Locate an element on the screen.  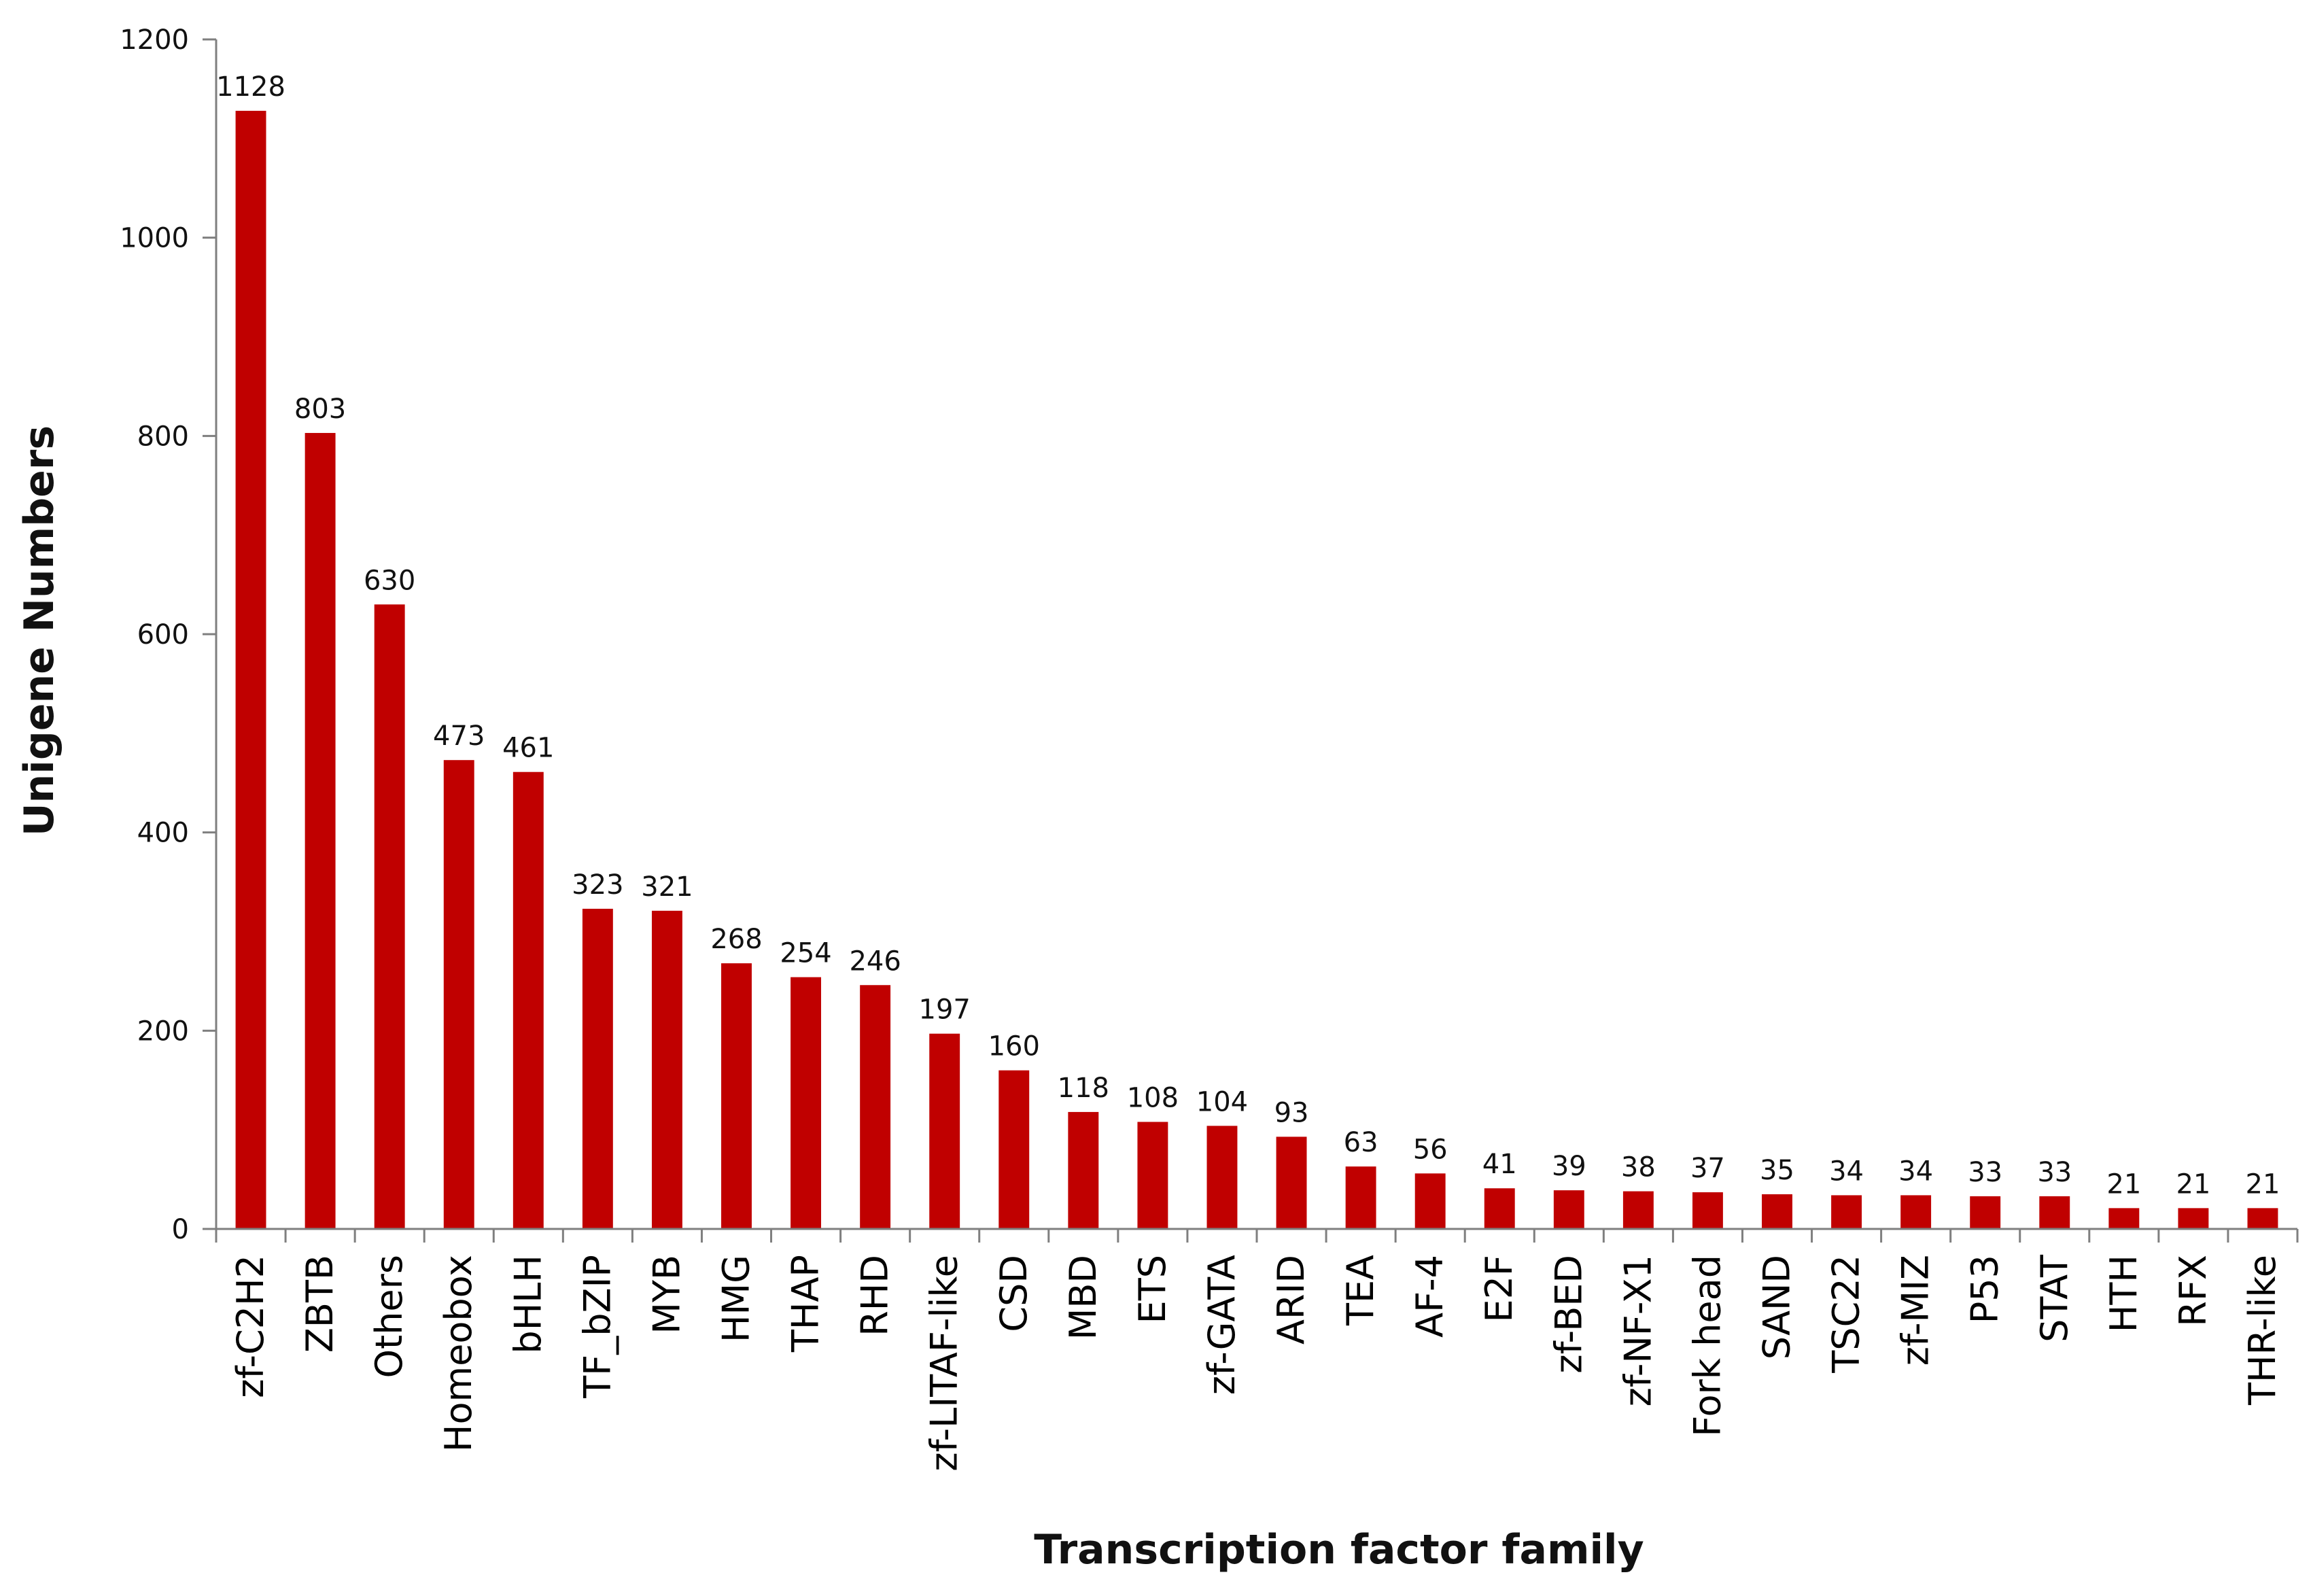
category-label: RHD is located at coordinates (875, 1295).